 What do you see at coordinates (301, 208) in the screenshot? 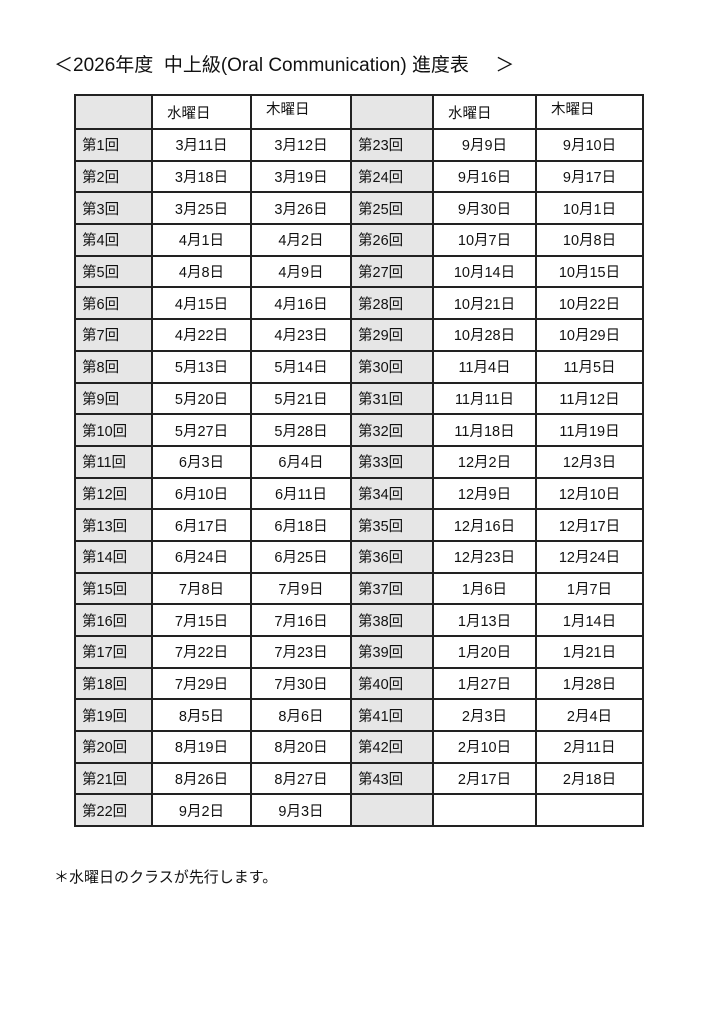
I see `thursday-date: 3月26日` at bounding box center [301, 208].